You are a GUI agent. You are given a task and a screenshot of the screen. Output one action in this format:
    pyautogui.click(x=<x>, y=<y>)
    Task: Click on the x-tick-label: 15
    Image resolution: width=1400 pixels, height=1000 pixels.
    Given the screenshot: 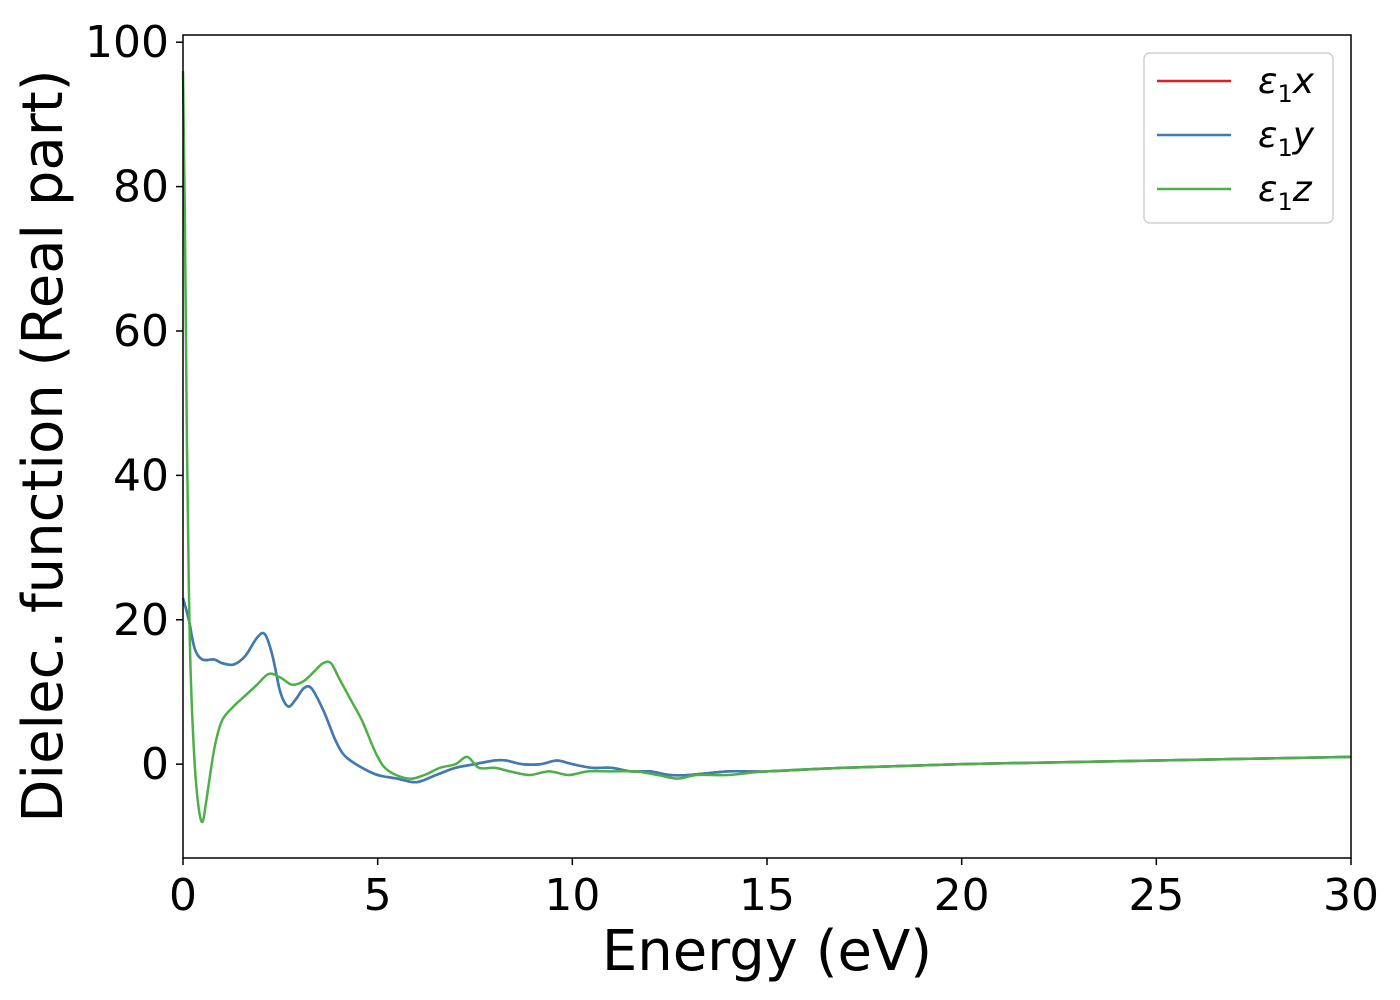 What is the action you would take?
    pyautogui.click(x=767, y=895)
    